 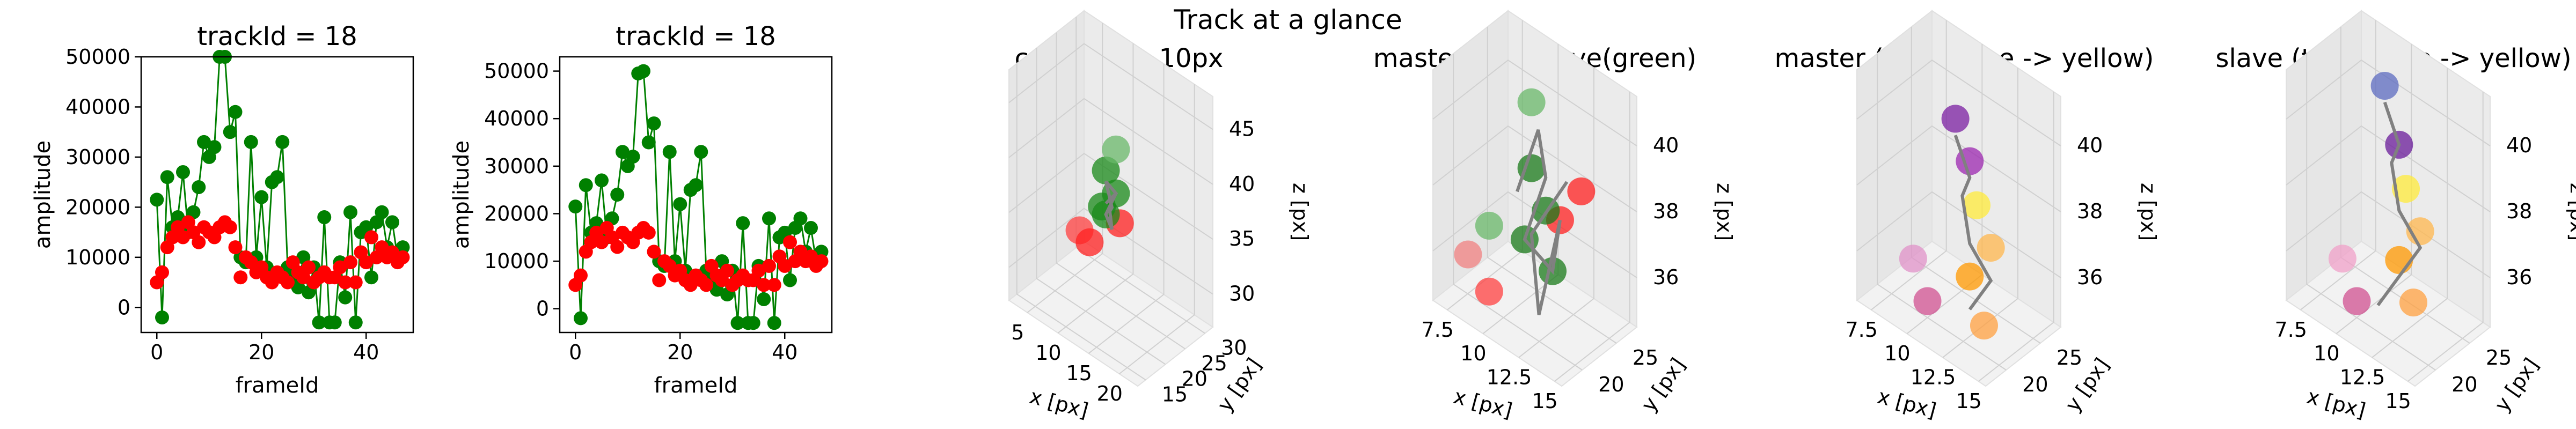 I want to click on x-tick-label: 0, so click(x=575, y=352).